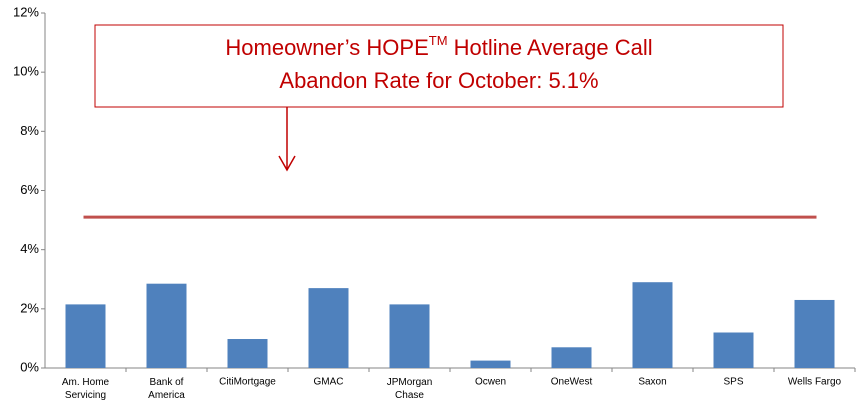 The height and width of the screenshot is (406, 856). Describe the element at coordinates (85, 395) in the screenshot. I see `x-tick-label-line: Servicing` at that location.